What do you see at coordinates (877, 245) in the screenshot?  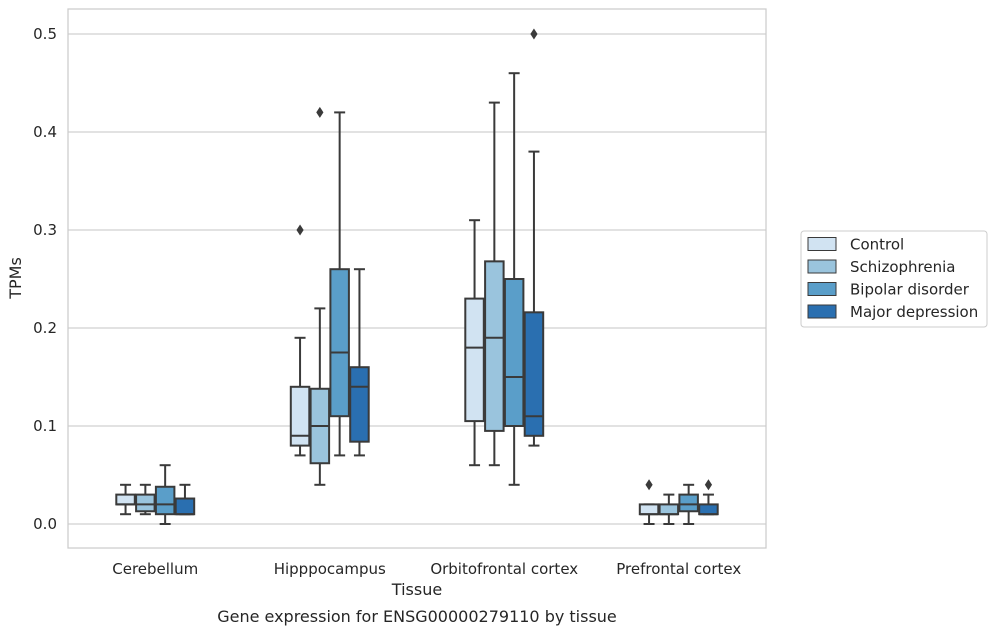 I see `legend-label: Control` at bounding box center [877, 245].